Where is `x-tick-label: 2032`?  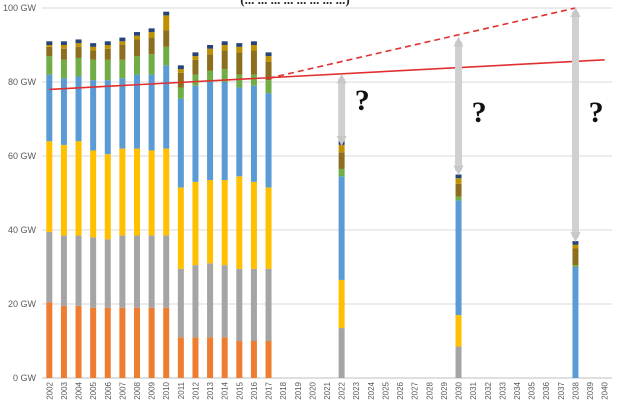 x-tick-label: 2032 is located at coordinates (488, 390).